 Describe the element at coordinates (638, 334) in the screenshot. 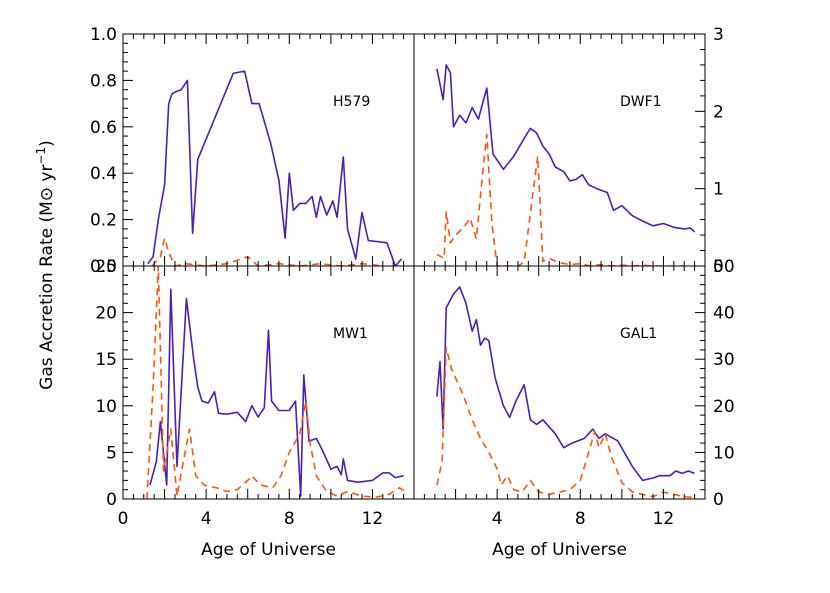

I see `panel-label: GAL1` at that location.